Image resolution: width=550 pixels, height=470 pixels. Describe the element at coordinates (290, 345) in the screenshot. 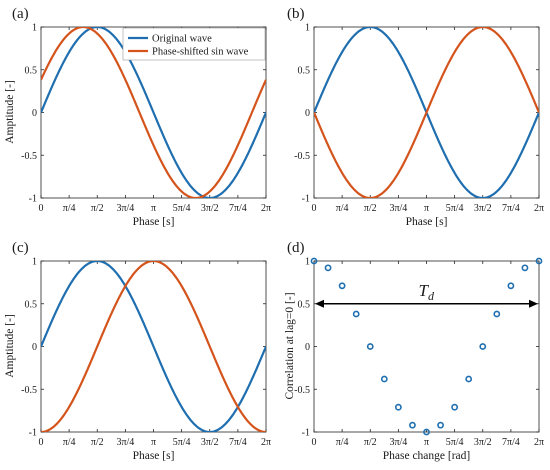

I see `y-axis-label: Correlation at lag=0 [-]` at that location.